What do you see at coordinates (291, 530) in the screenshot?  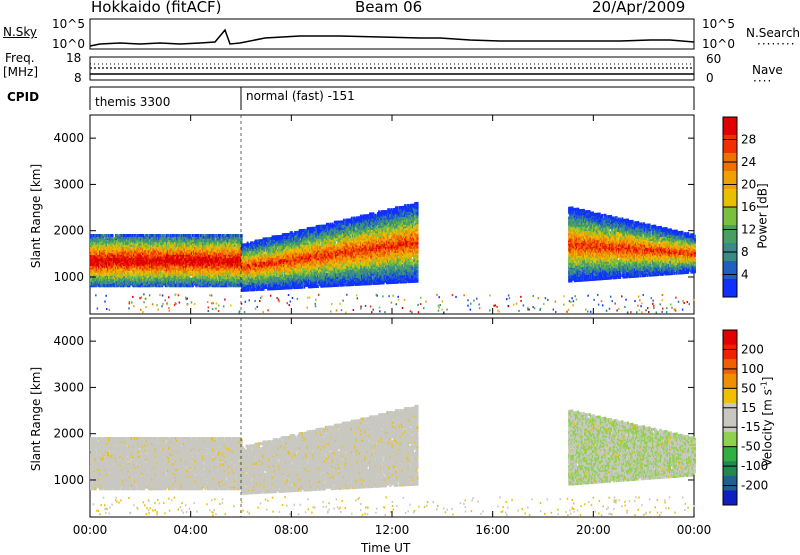 I see `x-tick-label: 08:00` at bounding box center [291, 530].